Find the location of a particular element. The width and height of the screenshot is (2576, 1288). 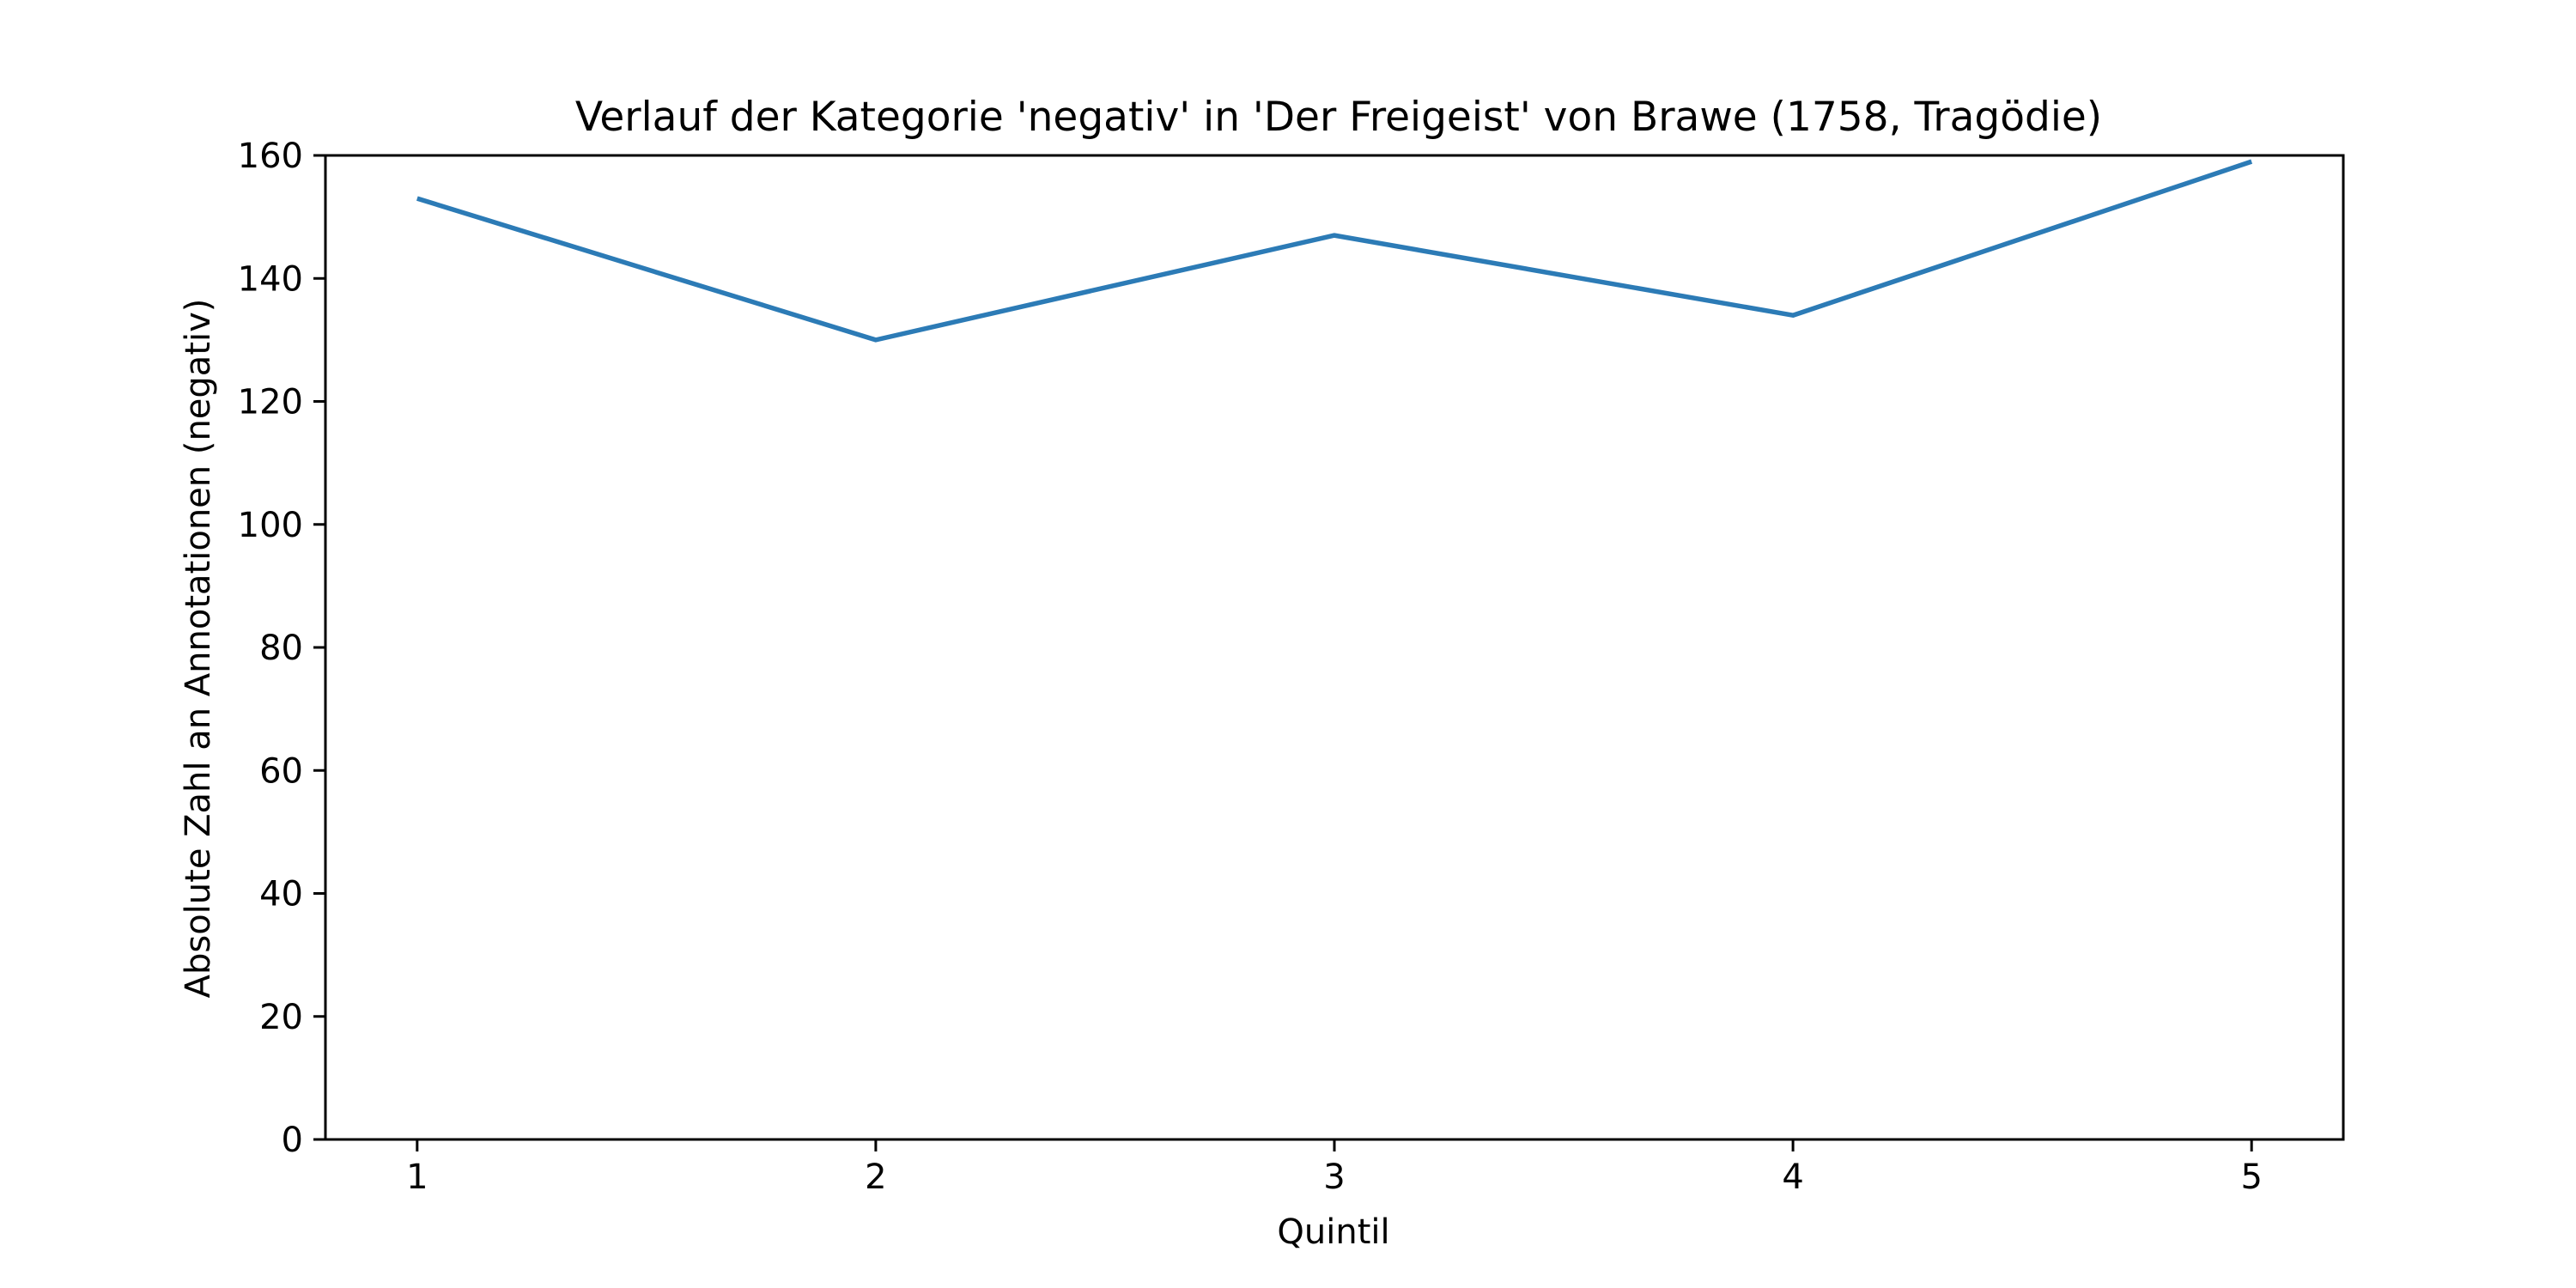

plot-area is located at coordinates (1334, 251).